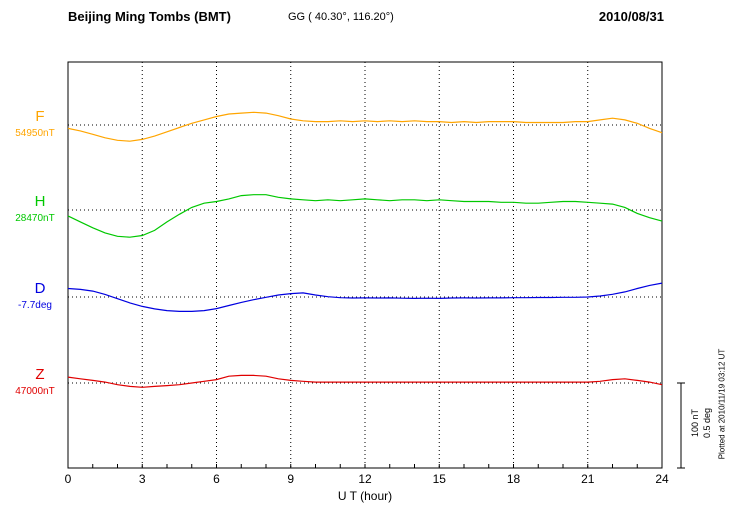 This screenshot has width=730, height=520. Describe the element at coordinates (35, 133) in the screenshot. I see `baseline-value-f: 54950nT` at that location.